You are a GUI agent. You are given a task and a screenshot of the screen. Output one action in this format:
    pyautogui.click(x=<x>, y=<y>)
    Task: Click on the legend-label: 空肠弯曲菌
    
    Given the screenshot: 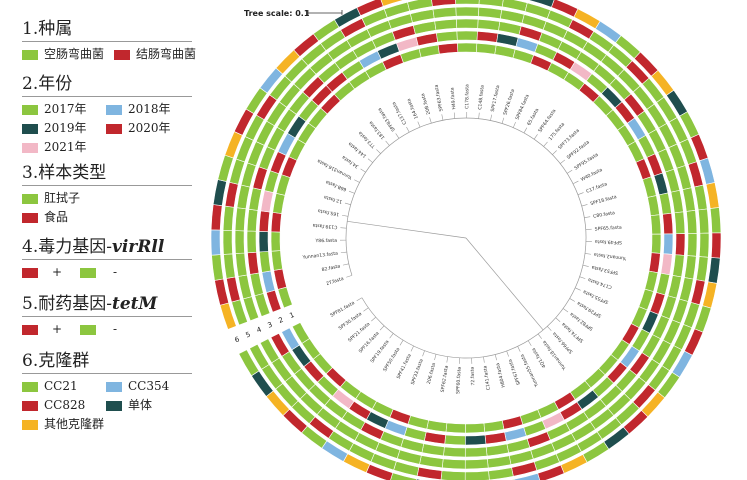 What is the action you would take?
    pyautogui.click(x=74, y=54)
    